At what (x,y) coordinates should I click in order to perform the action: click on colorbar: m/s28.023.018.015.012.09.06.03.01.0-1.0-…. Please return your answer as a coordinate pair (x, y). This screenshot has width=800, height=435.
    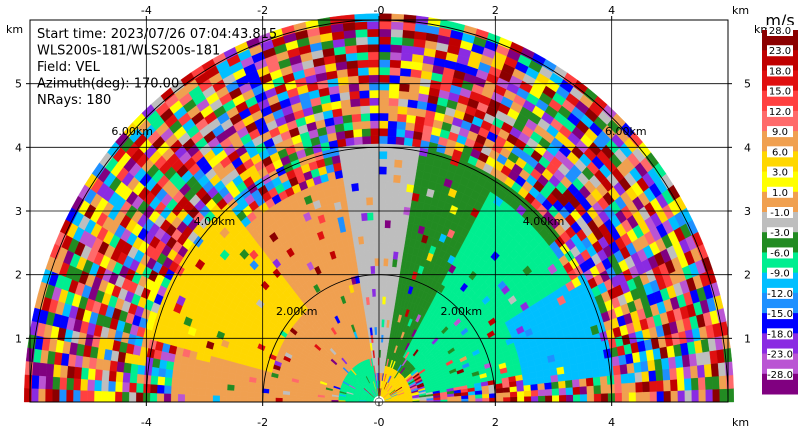
    Looking at the image, I should click on (780, 203).